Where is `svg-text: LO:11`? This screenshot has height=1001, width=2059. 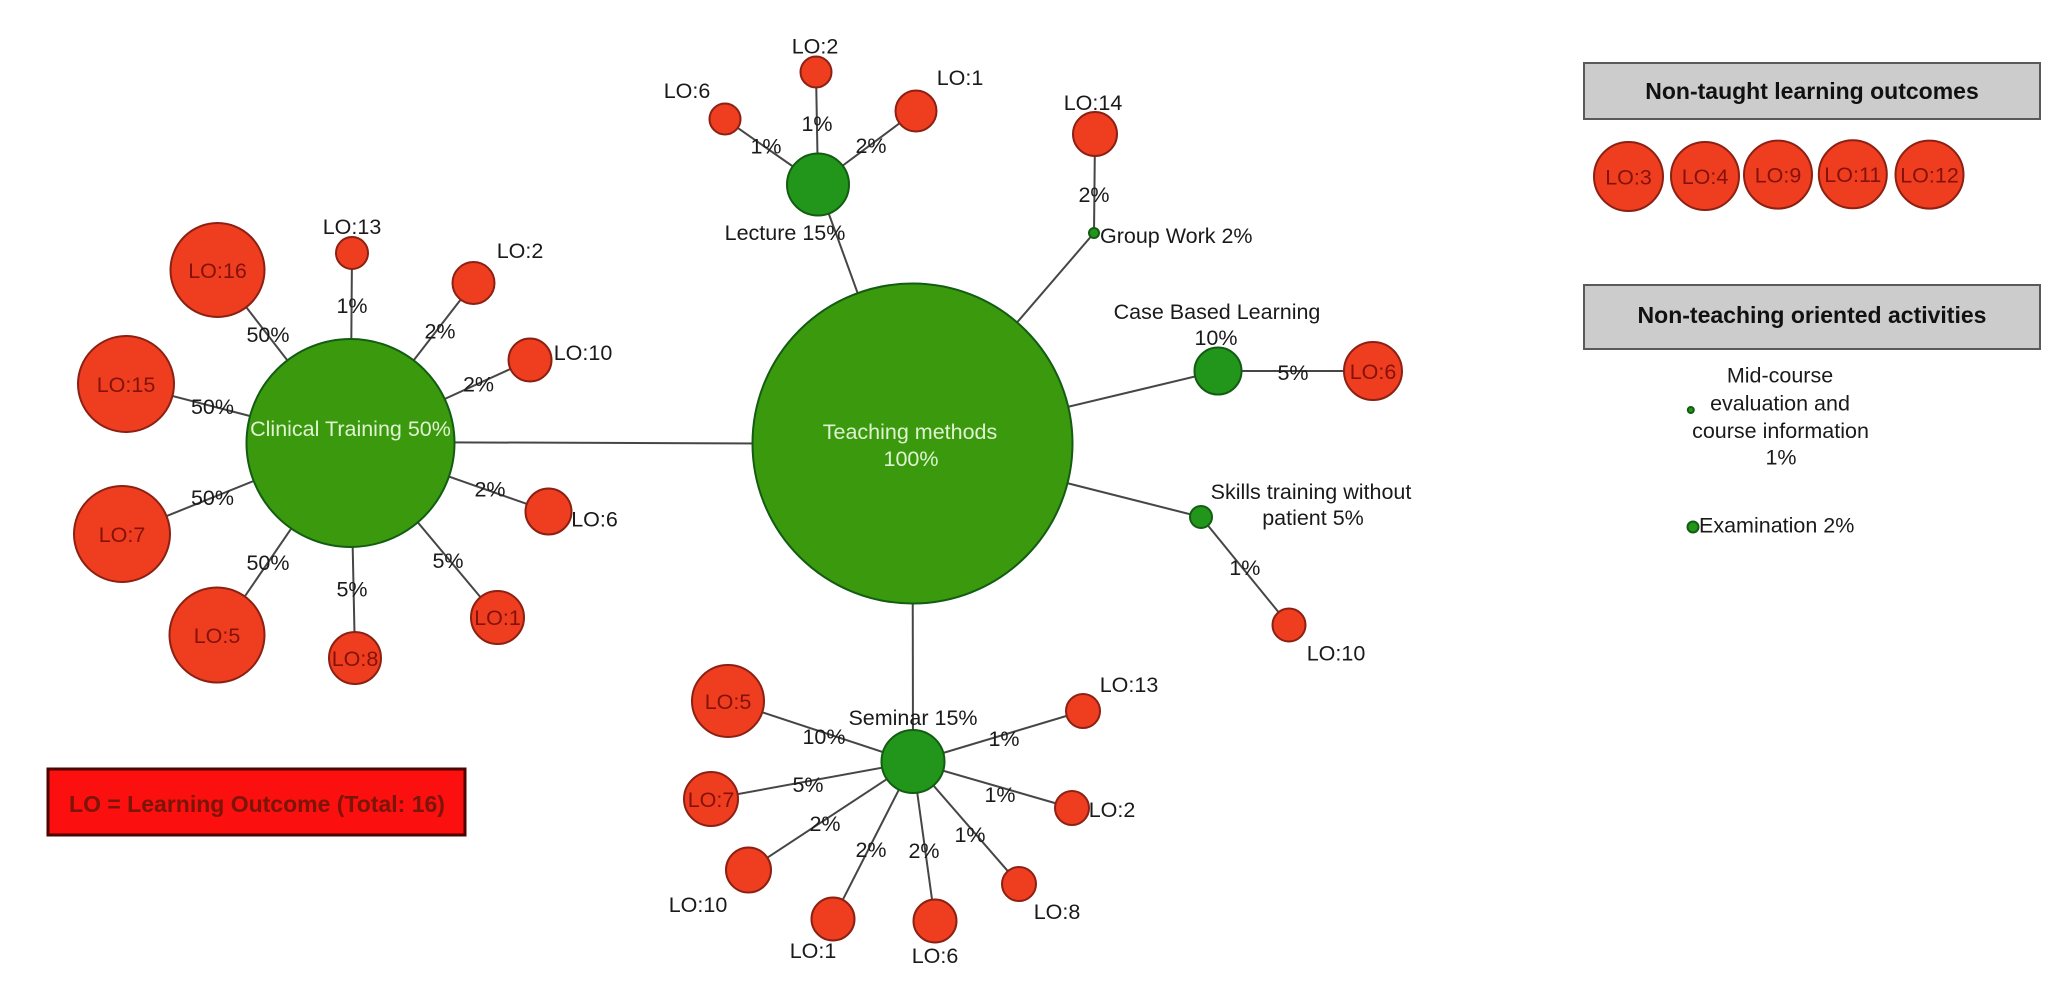 svg-text: LO:11 is located at coordinates (1852, 175).